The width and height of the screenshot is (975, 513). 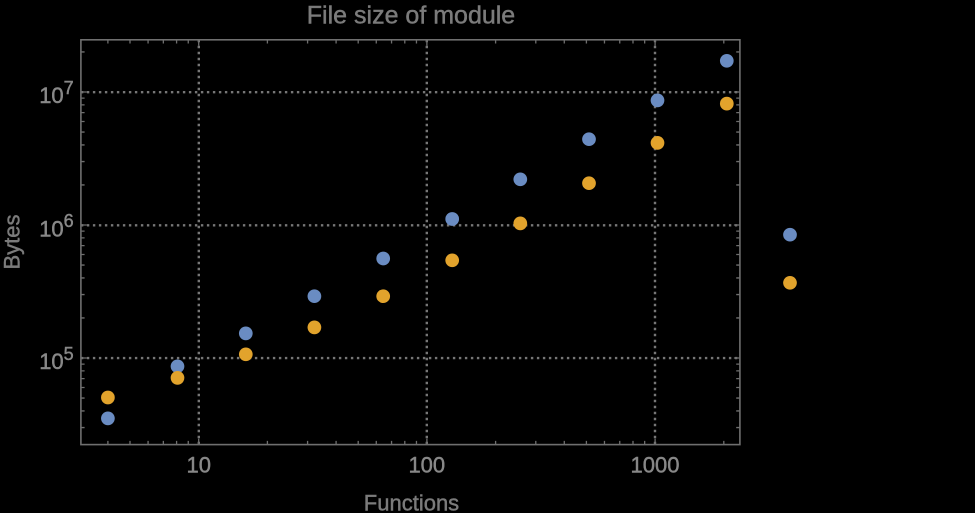 What do you see at coordinates (426, 465) in the screenshot?
I see `svg-text: 100` at bounding box center [426, 465].